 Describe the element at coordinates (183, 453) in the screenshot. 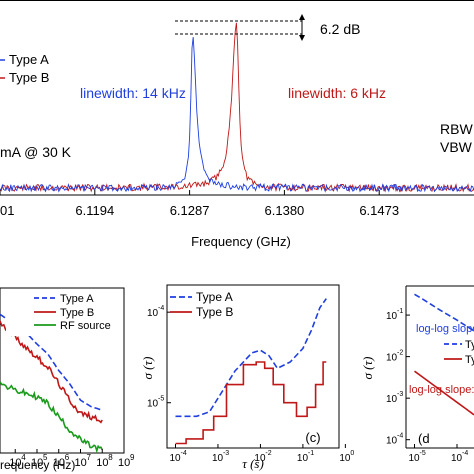

I see `panel-c-x-tick-exponent: -4` at that location.